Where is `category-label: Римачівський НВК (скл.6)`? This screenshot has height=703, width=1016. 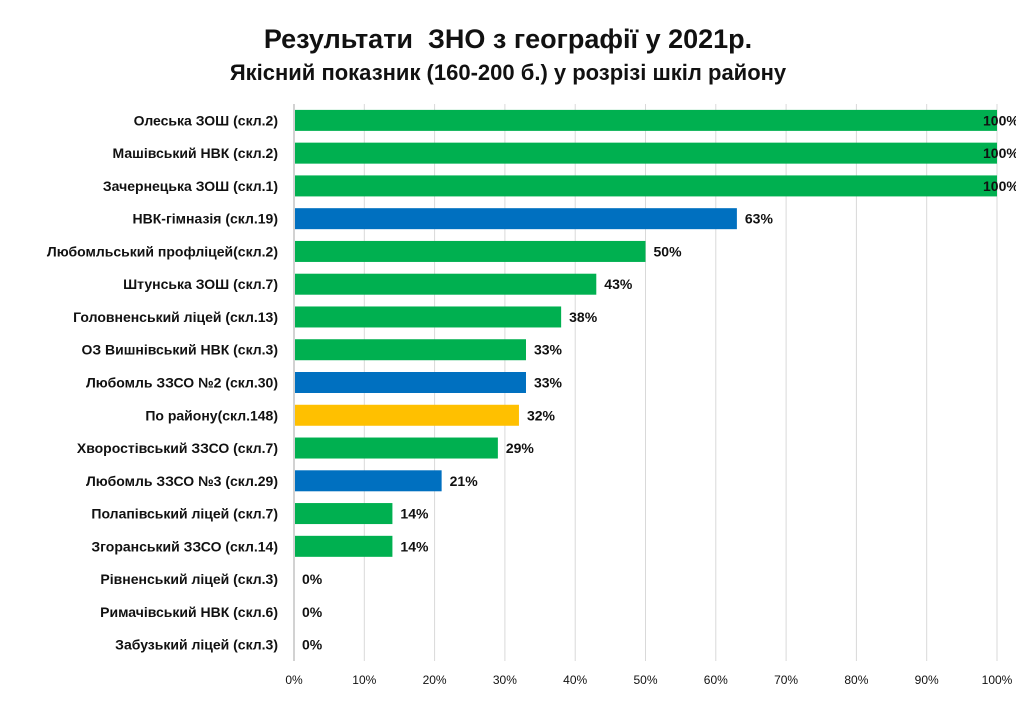
category-label: Римачівський НВК (скл.6) is located at coordinates (189, 612).